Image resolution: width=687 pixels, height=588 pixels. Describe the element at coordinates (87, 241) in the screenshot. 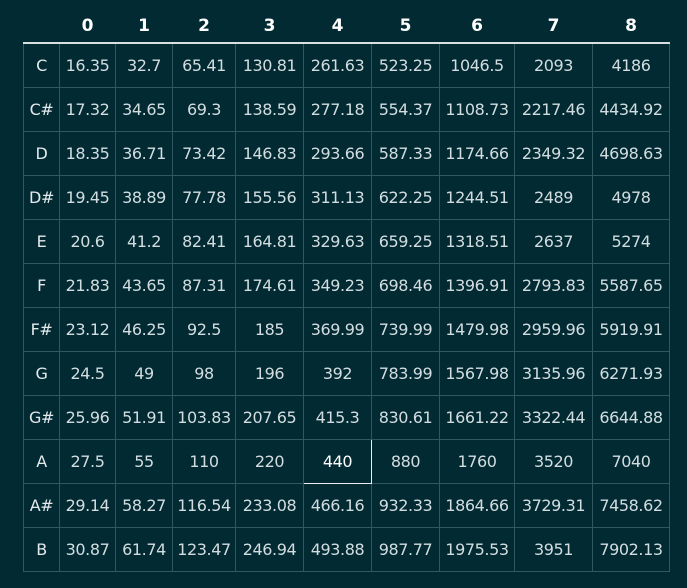

I see `frequency-cell: 20.6` at that location.